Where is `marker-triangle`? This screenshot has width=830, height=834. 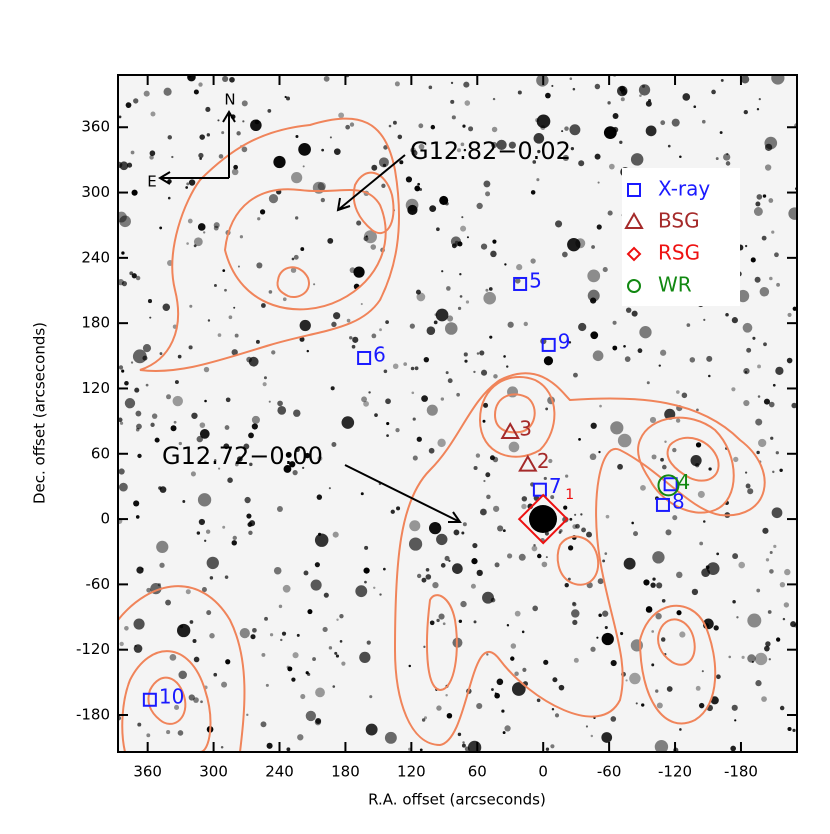
marker-triangle is located at coordinates (528, 463).